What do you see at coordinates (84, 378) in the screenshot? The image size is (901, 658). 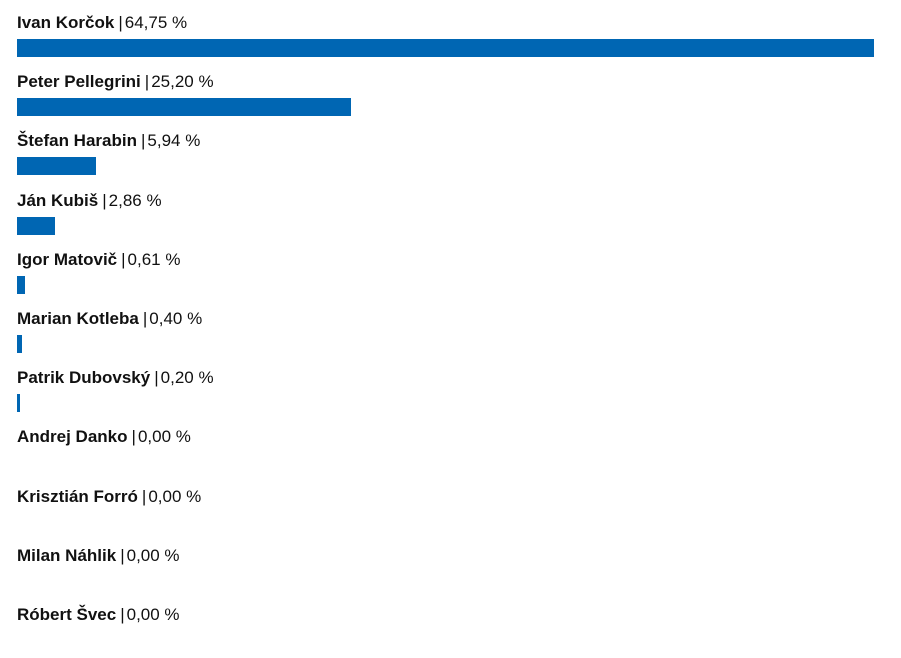 I see `candidate-name: Patrik Dubovský` at bounding box center [84, 378].